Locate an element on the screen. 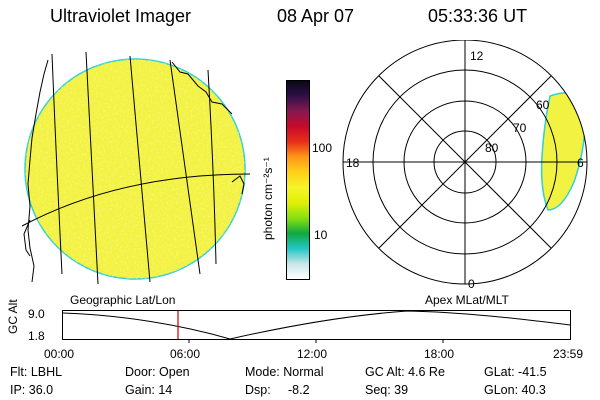 The image size is (600, 400). latitude-line is located at coordinates (136, 200).